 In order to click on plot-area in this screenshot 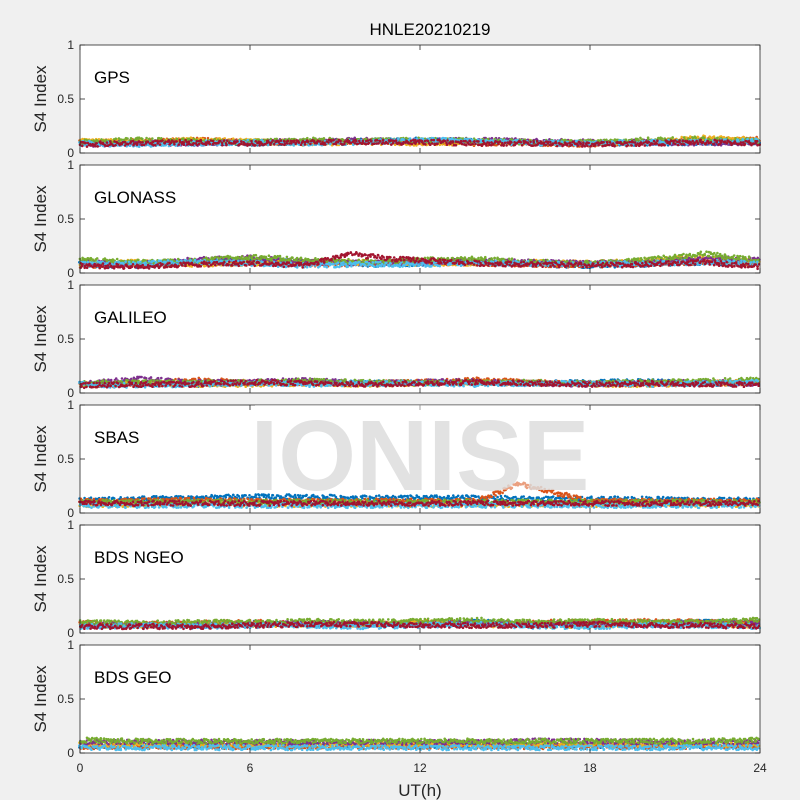, I will do `click(420, 99)`.